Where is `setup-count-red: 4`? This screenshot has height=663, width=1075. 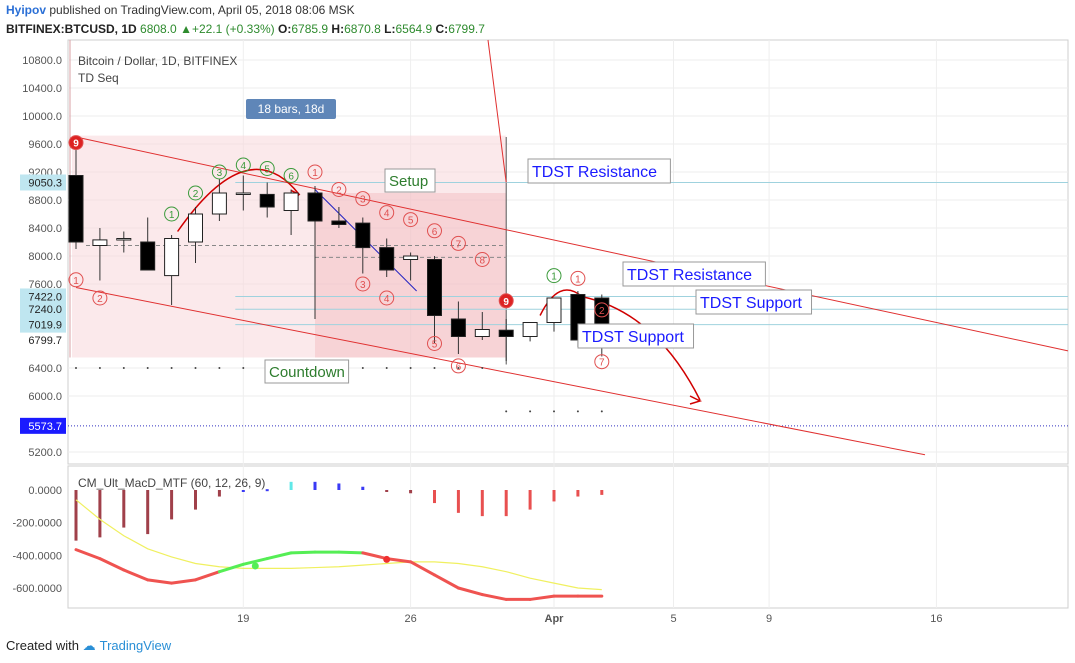
setup-count-red: 4 is located at coordinates (387, 213).